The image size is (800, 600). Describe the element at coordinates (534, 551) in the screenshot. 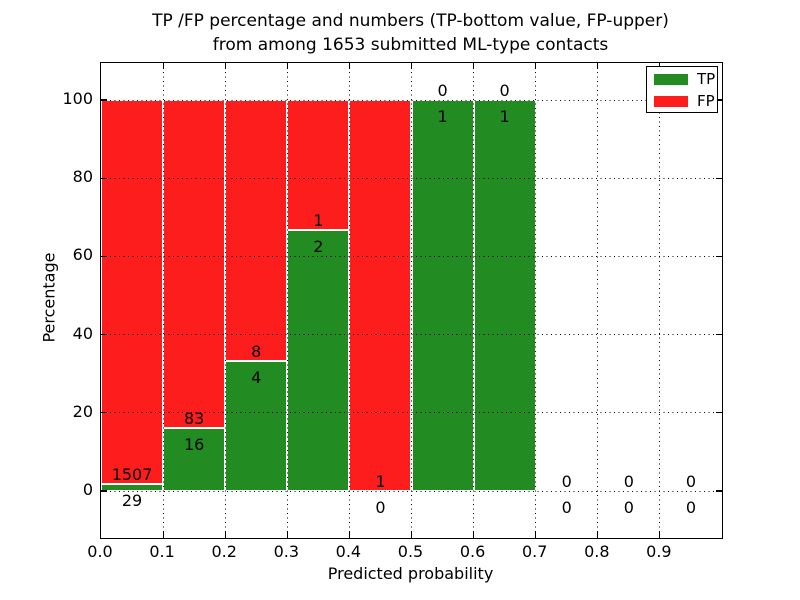

I see `x-tick-label: 0.7` at that location.